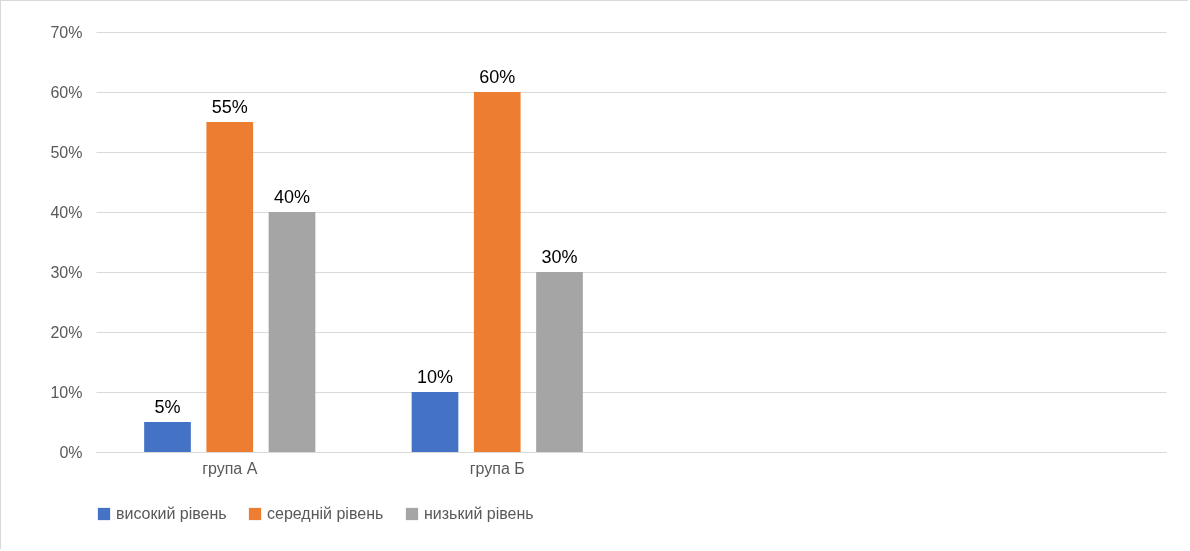 The width and height of the screenshot is (1190, 551). I want to click on y-tick-label: 30%, so click(66, 272).